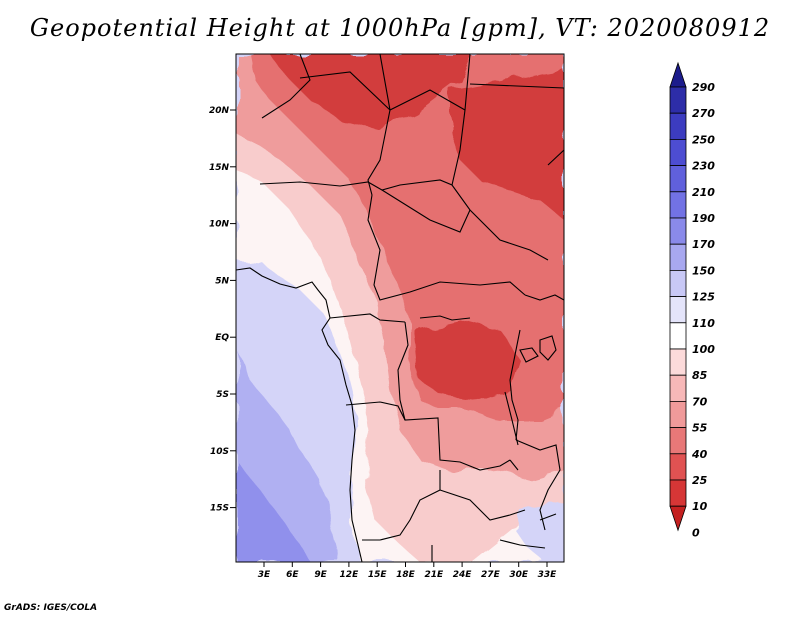 The height and width of the screenshot is (618, 800). I want to click on lat-tick-label: 15S, so click(219, 509).